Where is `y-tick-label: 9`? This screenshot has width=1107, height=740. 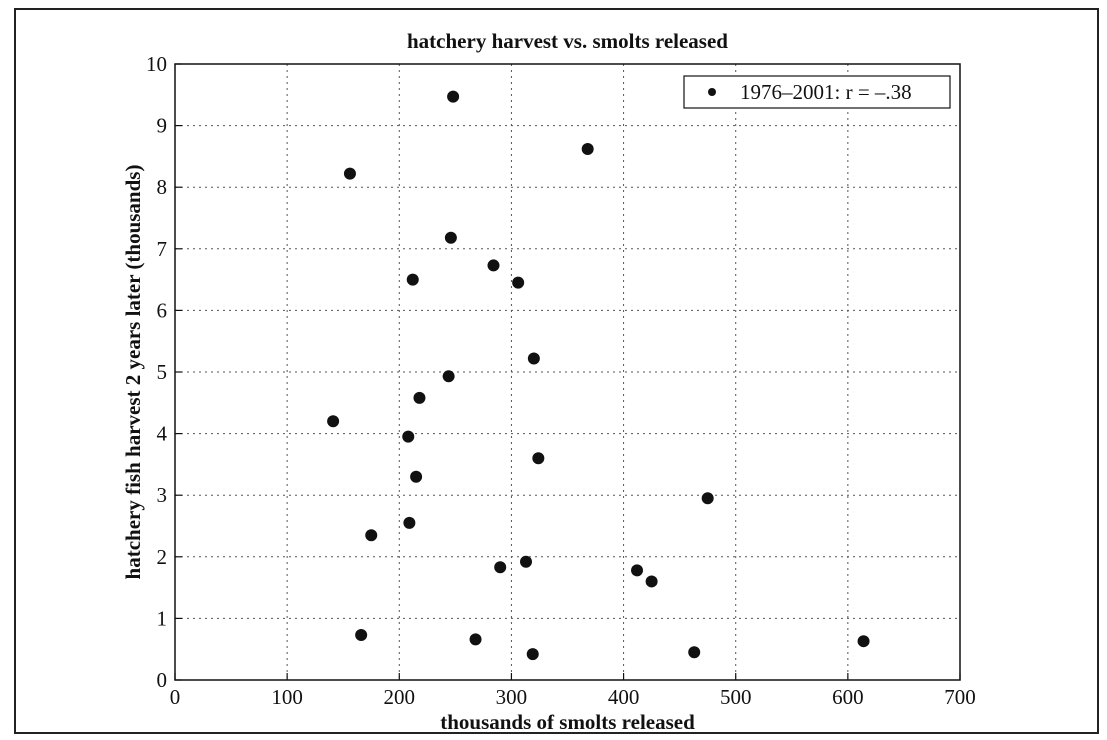 y-tick-label: 9 is located at coordinates (162, 126).